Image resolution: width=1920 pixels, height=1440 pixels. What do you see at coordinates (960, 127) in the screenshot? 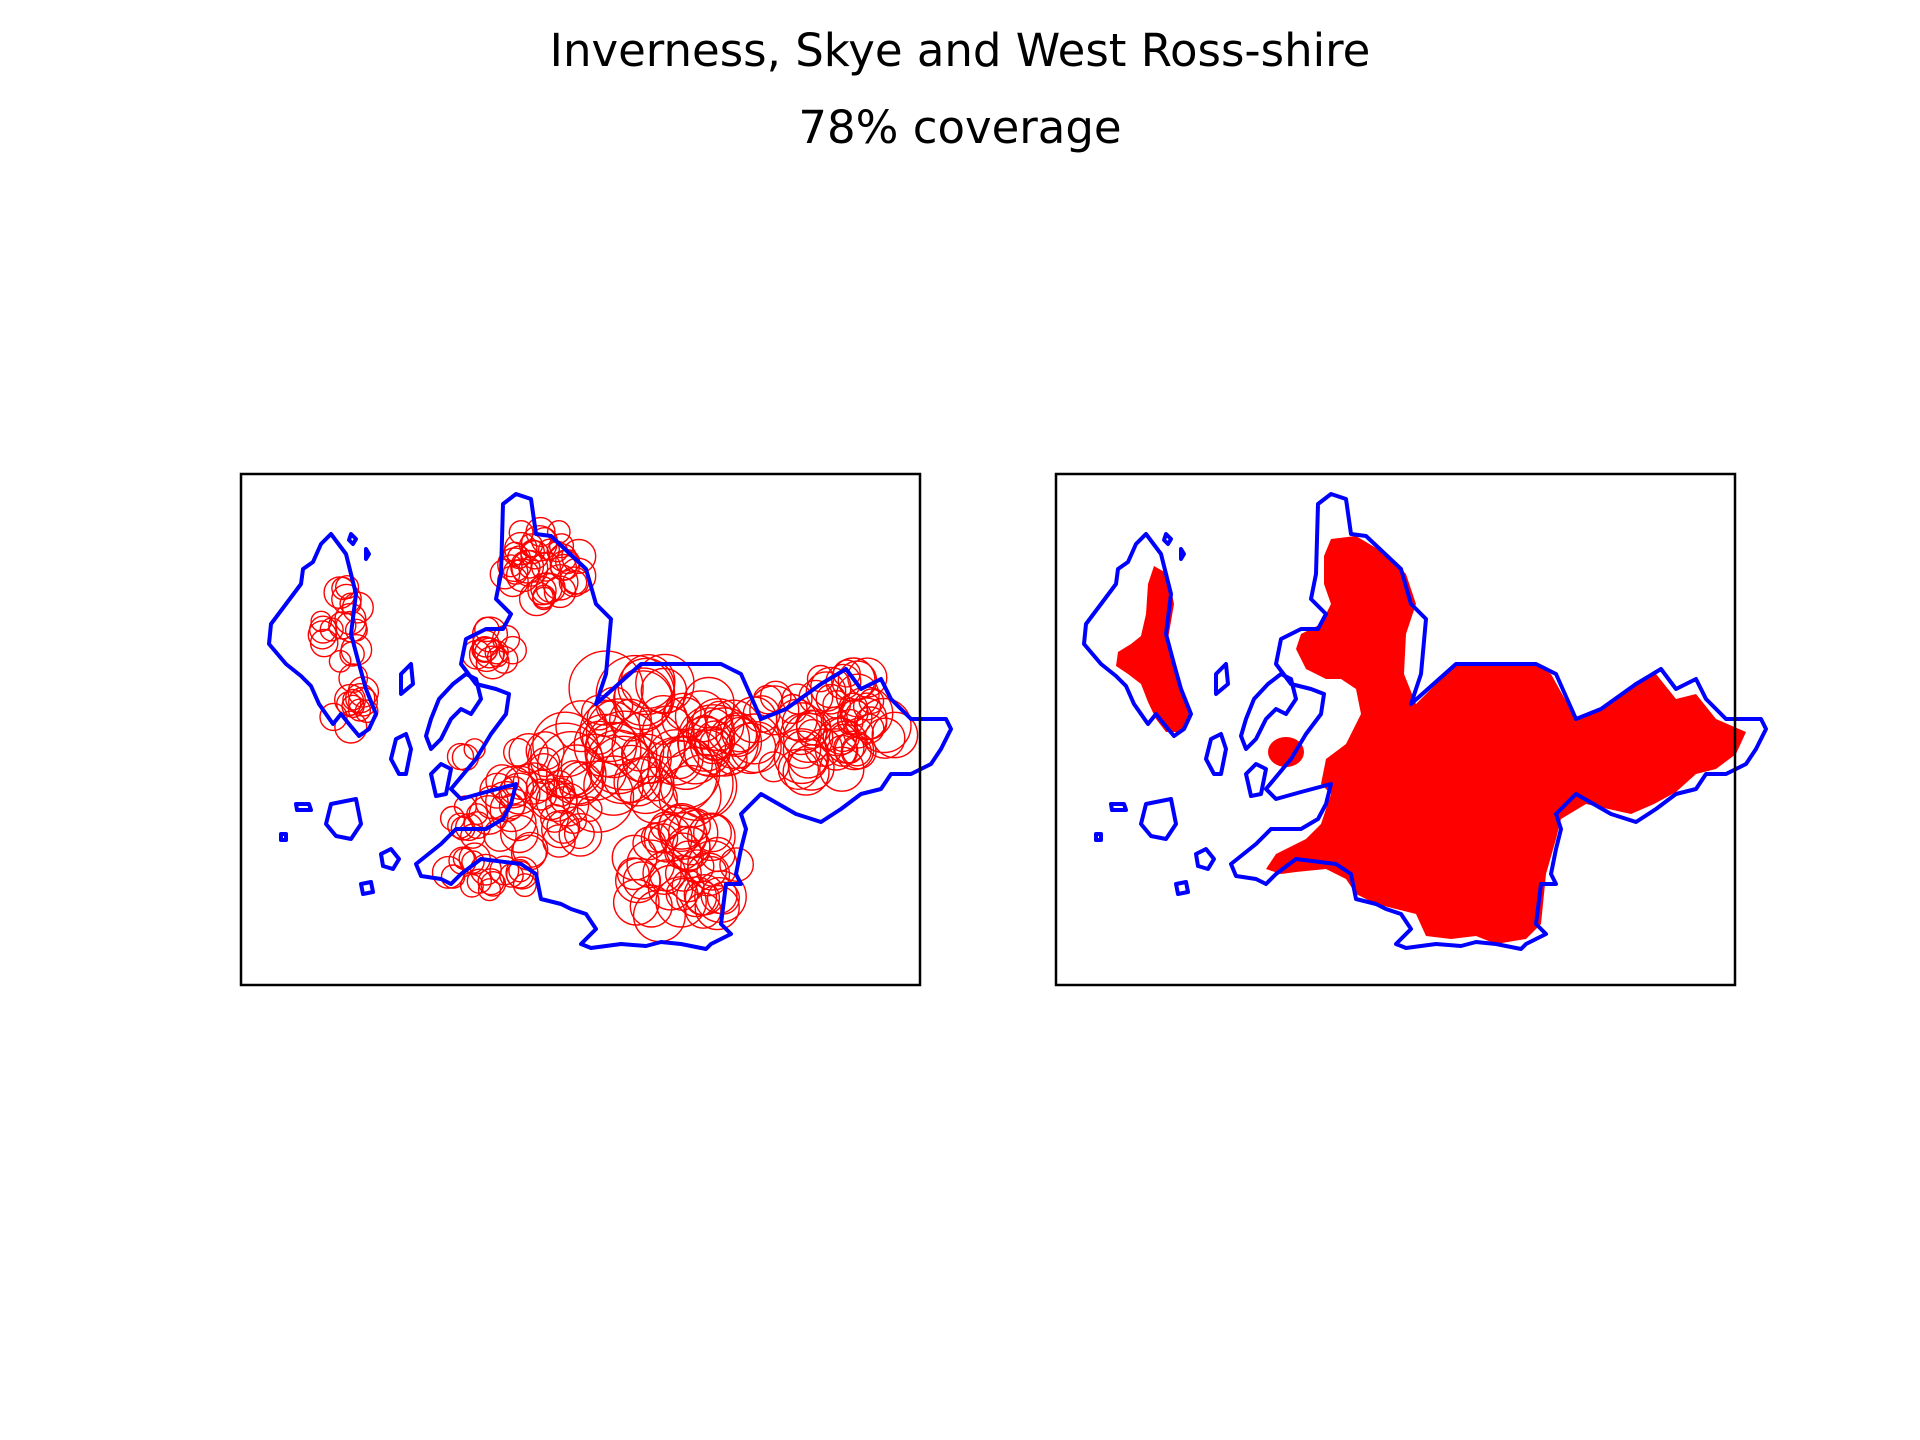
I see `figure-subtitle: 78% coverage` at bounding box center [960, 127].